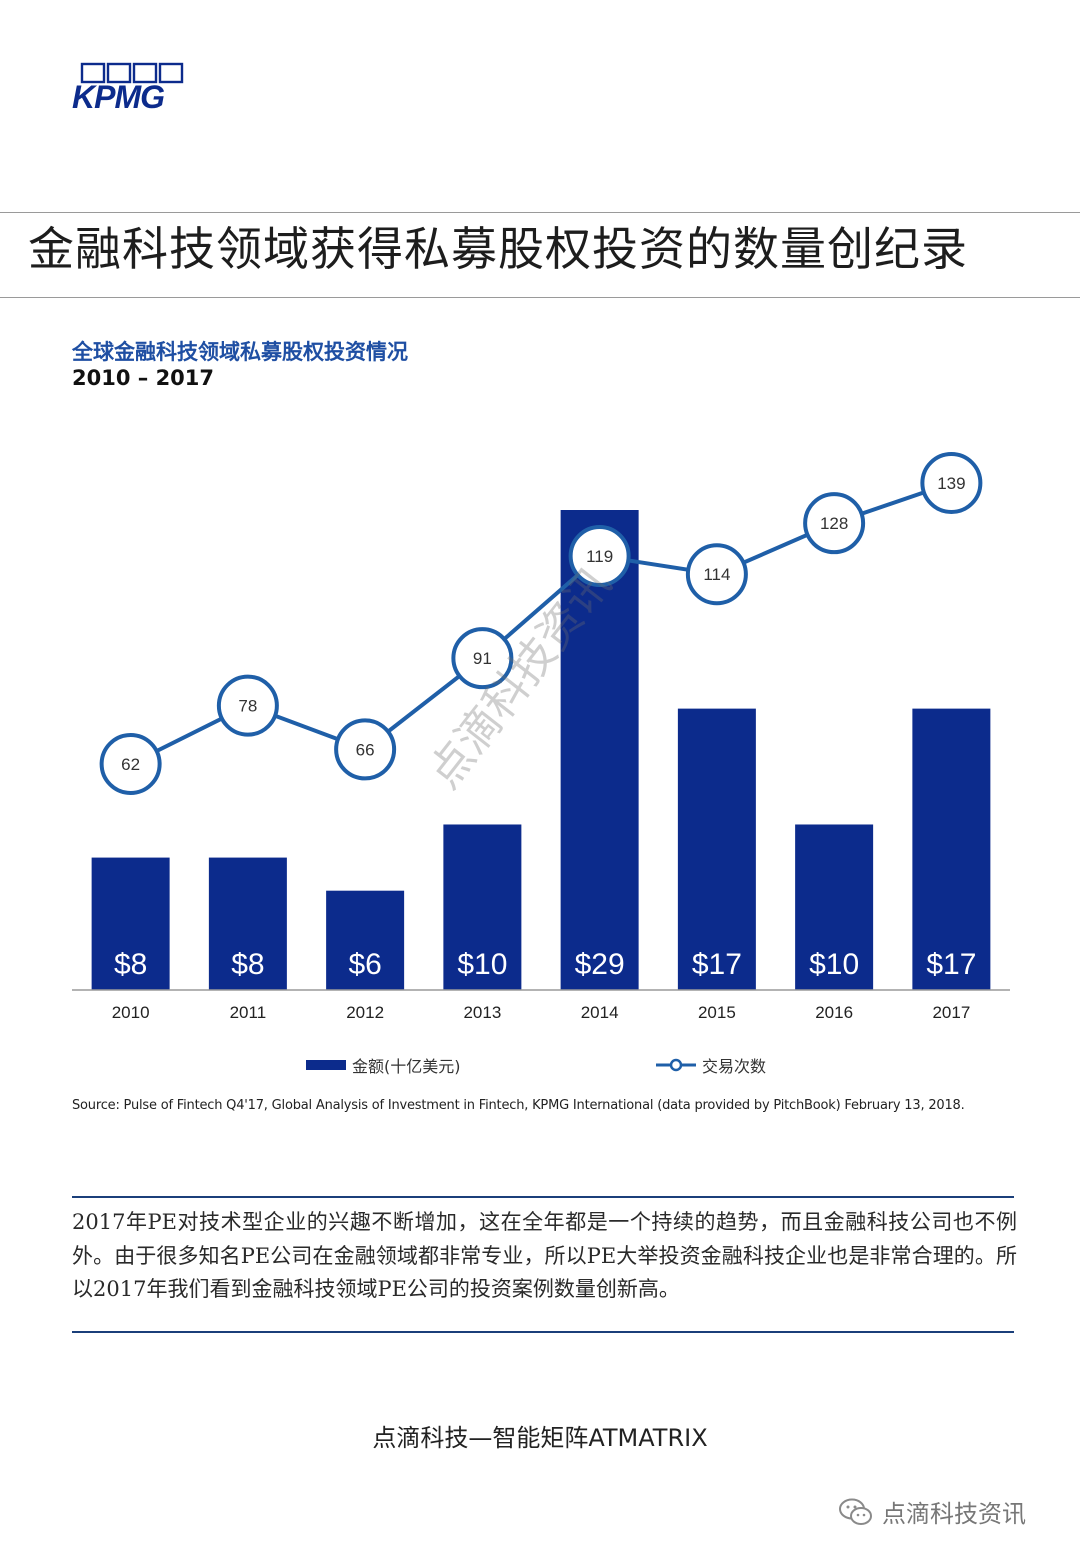 The height and width of the screenshot is (1560, 1080). I want to click on deals-label-2013: 91, so click(482, 658).